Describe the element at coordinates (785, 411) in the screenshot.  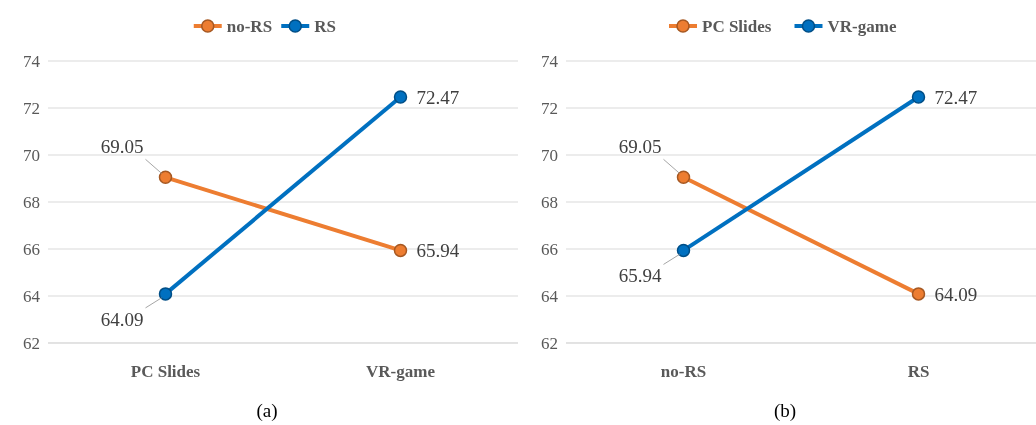
I see `text: (b)` at that location.